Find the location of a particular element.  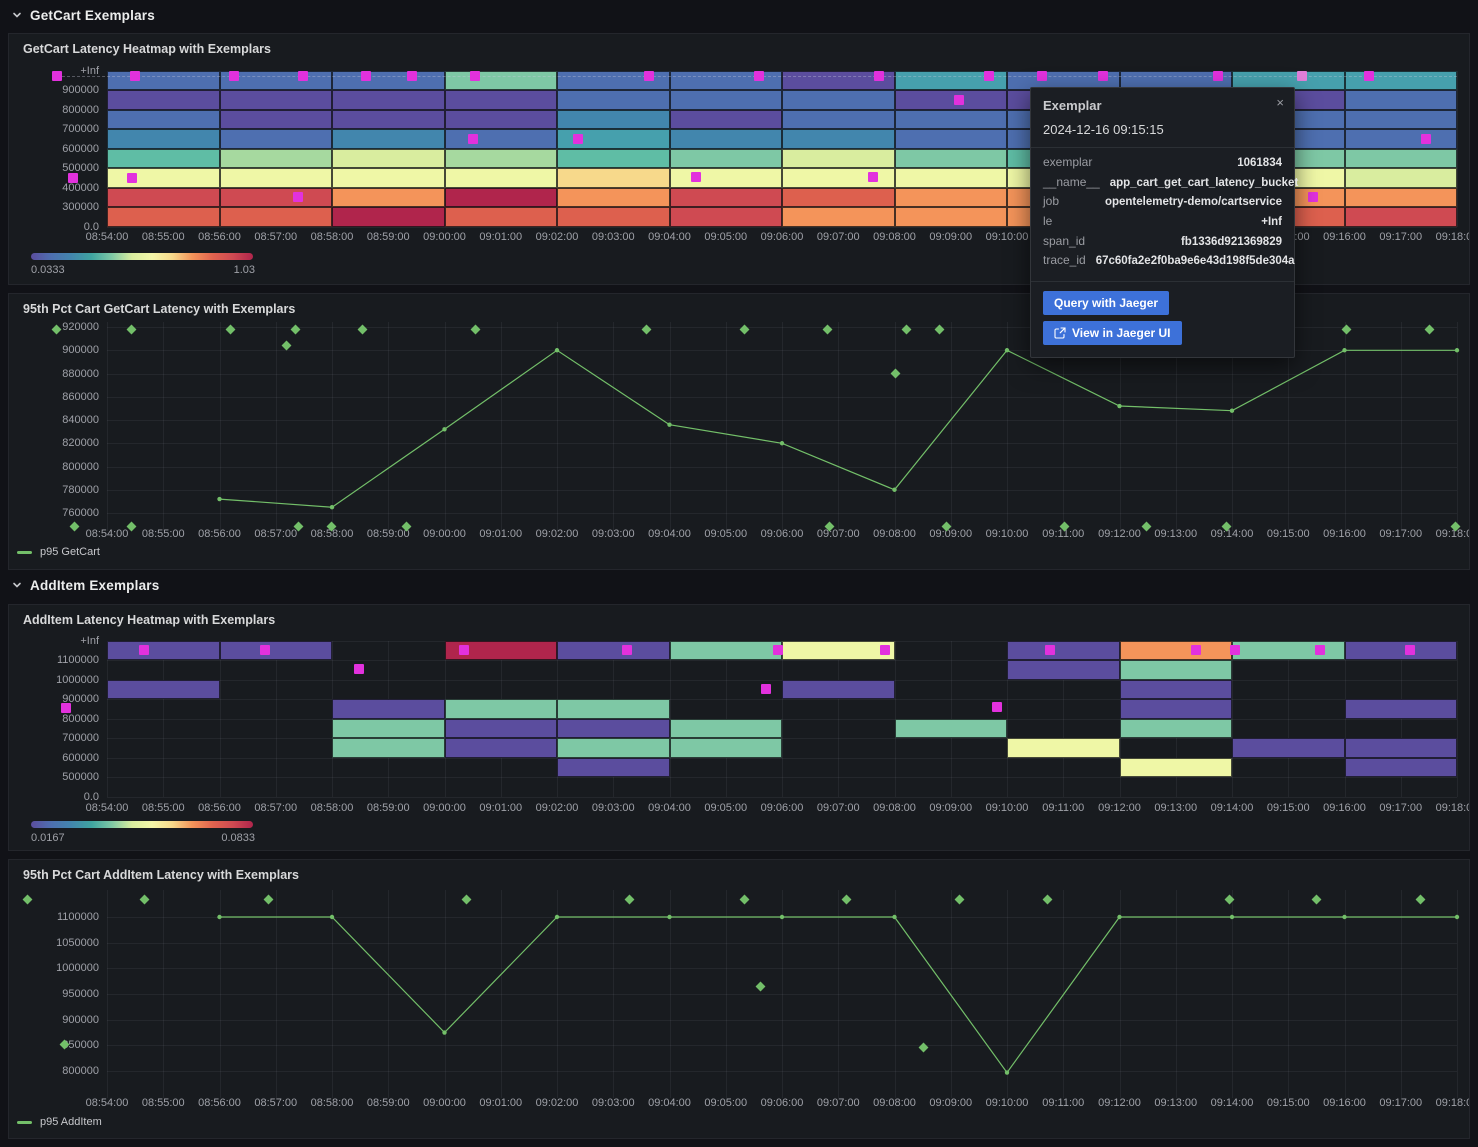

query-with-jaeger-button: Query with Jaeger is located at coordinates (1106, 303).